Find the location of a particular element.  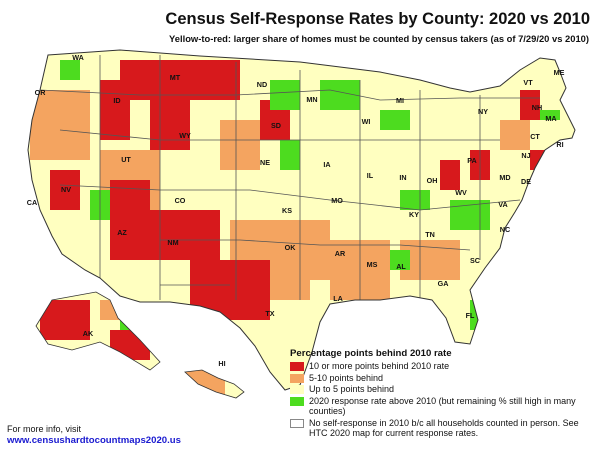

state-label-id: ID is located at coordinates (116, 100).